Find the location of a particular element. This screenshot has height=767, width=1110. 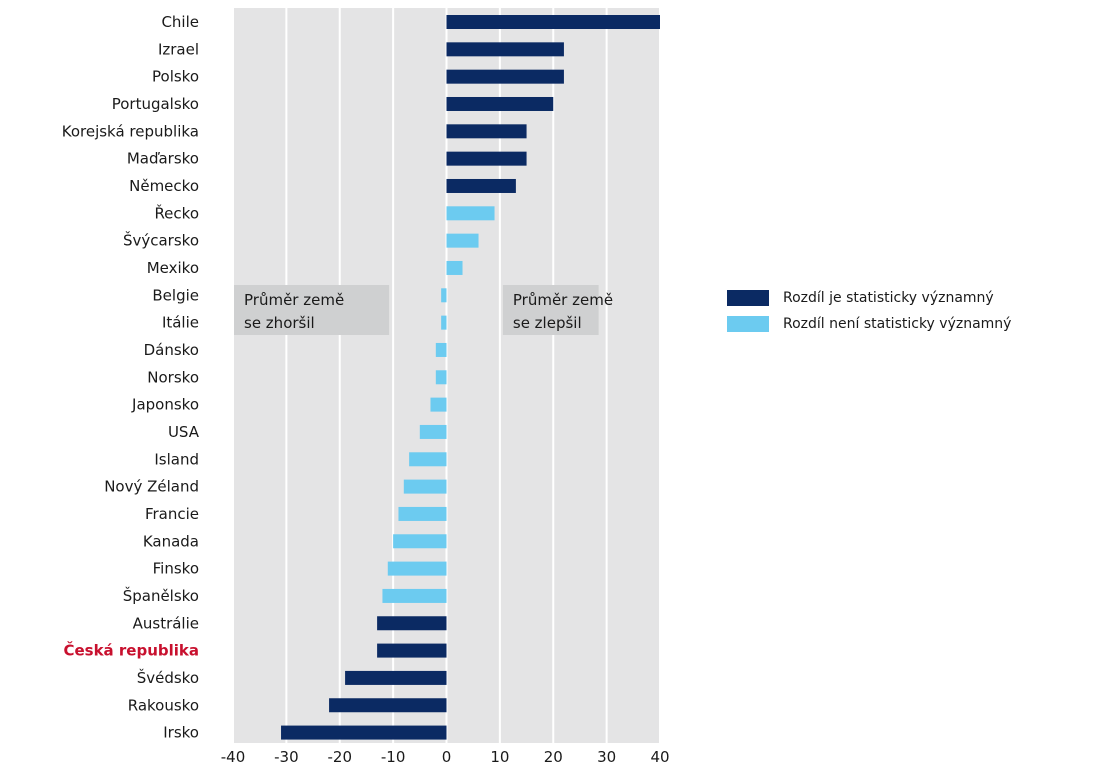

category-label: Španělsko is located at coordinates (161, 595).